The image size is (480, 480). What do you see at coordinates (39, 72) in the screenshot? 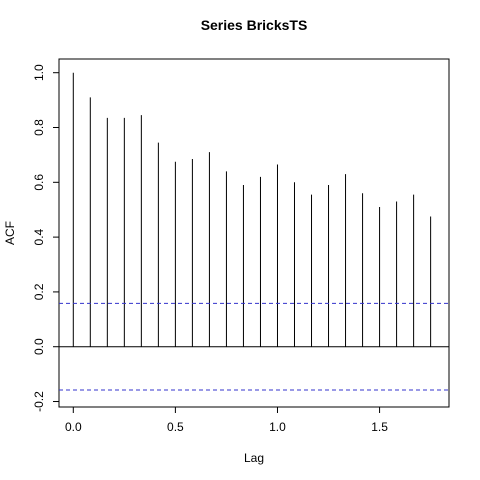
I see `y-tick-label: 1.0` at bounding box center [39, 72].